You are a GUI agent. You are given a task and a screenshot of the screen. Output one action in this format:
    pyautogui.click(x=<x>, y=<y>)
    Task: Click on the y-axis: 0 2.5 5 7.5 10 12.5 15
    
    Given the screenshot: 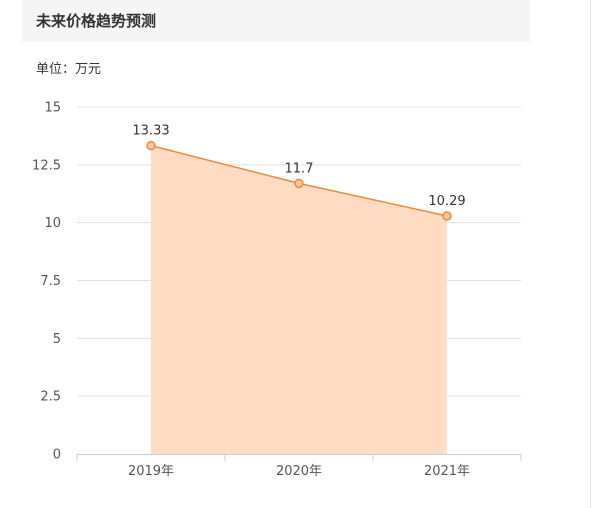 What is the action you would take?
    pyautogui.click(x=46, y=282)
    